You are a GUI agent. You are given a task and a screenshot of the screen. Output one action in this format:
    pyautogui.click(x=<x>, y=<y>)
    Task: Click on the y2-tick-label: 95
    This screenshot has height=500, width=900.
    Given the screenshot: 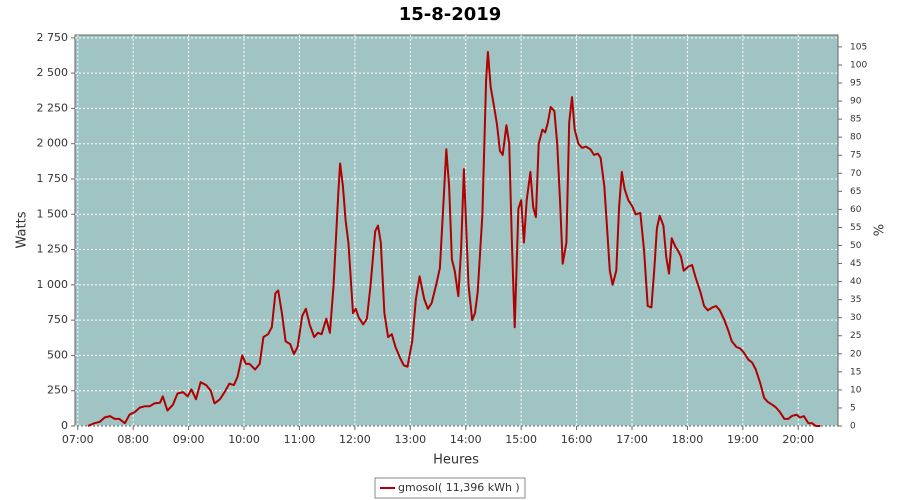 What is the action you would take?
    pyautogui.click(x=855, y=84)
    